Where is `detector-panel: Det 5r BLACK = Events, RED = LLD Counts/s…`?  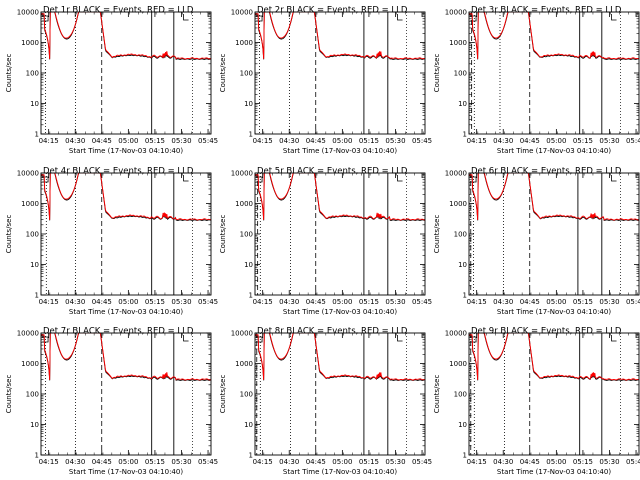
detector-panel: Det 5r BLACK = Events, RED = LLD Counts/s… is located at coordinates (325, 242).